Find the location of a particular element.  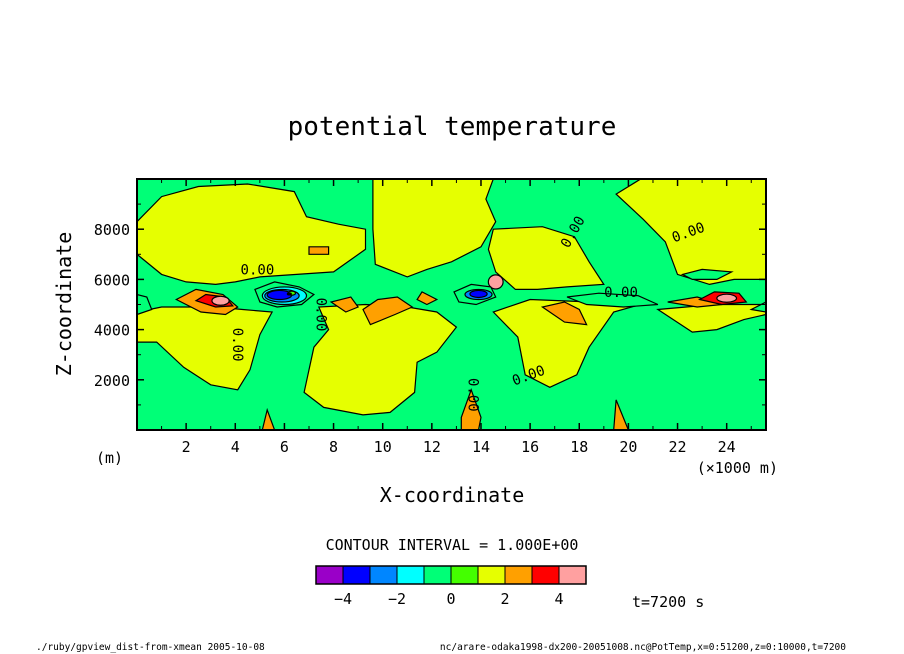

x-tick-label: 8 is located at coordinates (333, 447).